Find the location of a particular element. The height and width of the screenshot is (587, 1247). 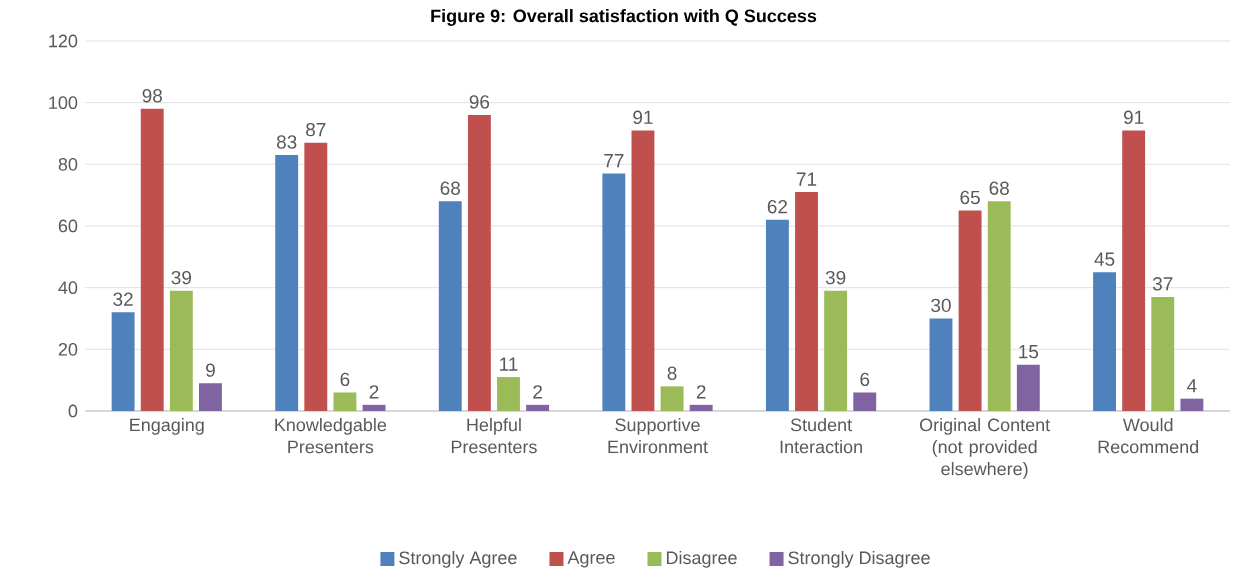

x-tick-label: Would Recommend is located at coordinates (1148, 436).